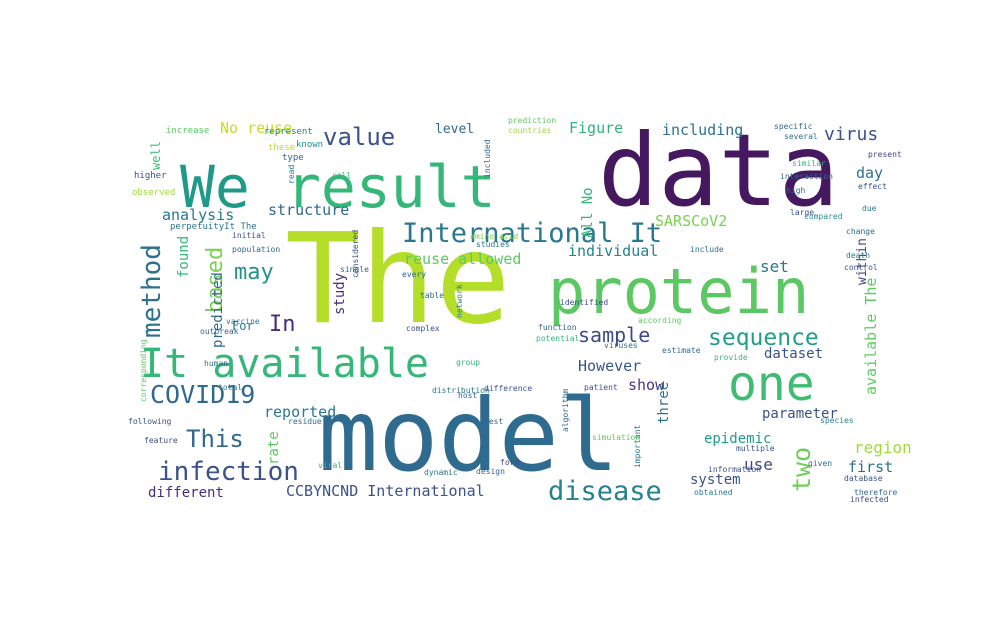  I want to click on word-dataset: dataset, so click(793, 354).